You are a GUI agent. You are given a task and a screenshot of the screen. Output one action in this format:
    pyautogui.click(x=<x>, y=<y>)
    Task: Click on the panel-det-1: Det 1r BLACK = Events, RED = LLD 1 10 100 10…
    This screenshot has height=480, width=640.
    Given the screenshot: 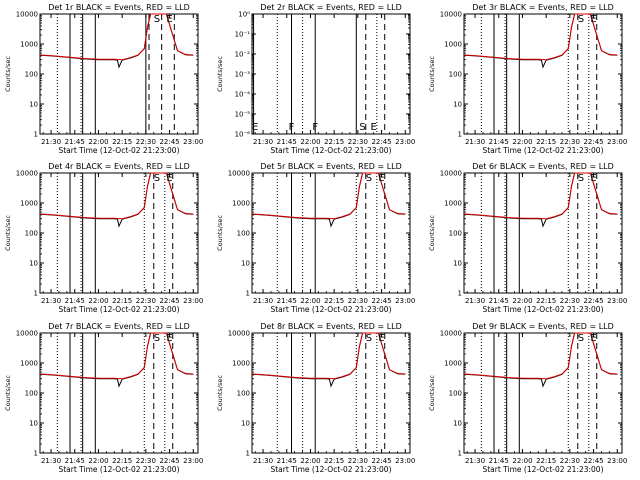 What is the action you would take?
    pyautogui.click(x=103, y=79)
    